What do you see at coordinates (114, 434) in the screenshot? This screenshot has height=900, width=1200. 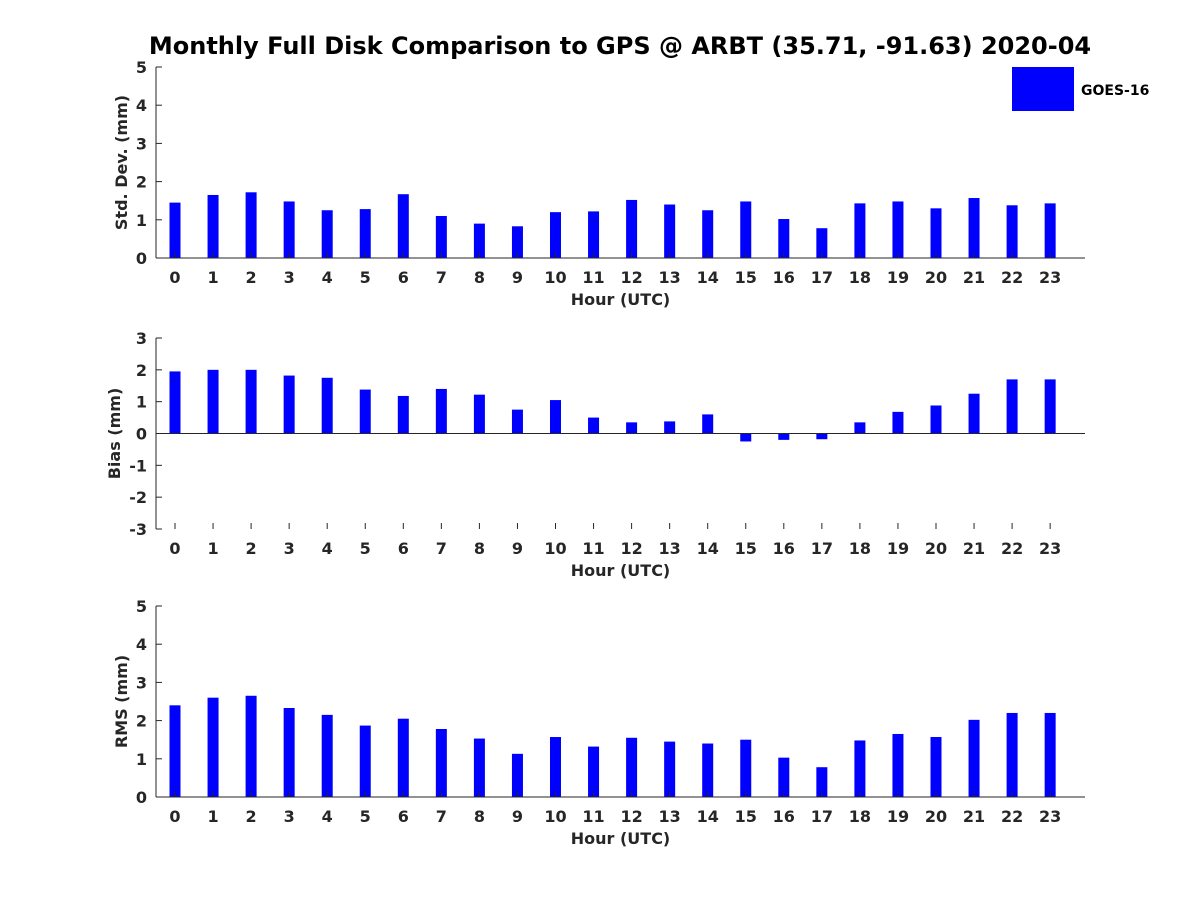 I see `y-axis-label: Bias (mm)` at bounding box center [114, 434].